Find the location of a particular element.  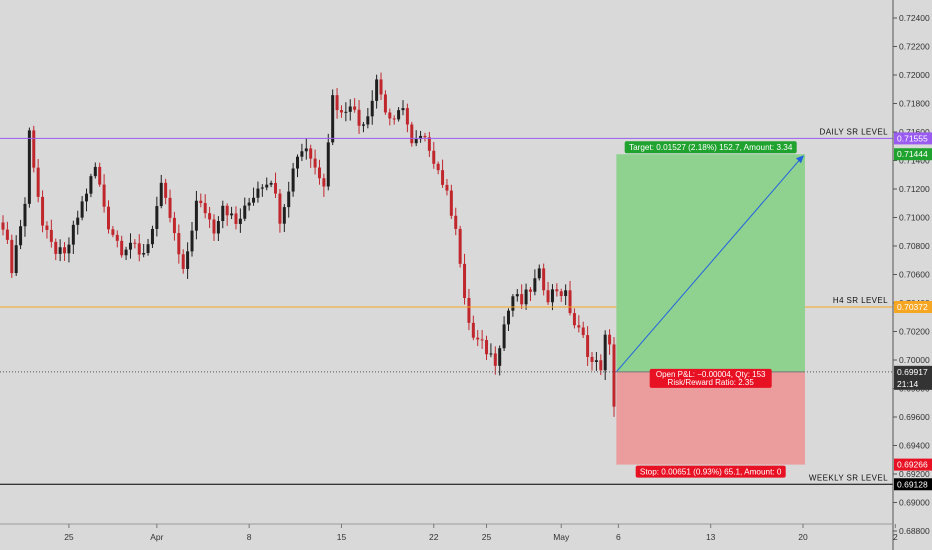

stop-label: Stop: 0.00651 (0.93%) 65.1, Amount: 0 is located at coordinates (711, 472).